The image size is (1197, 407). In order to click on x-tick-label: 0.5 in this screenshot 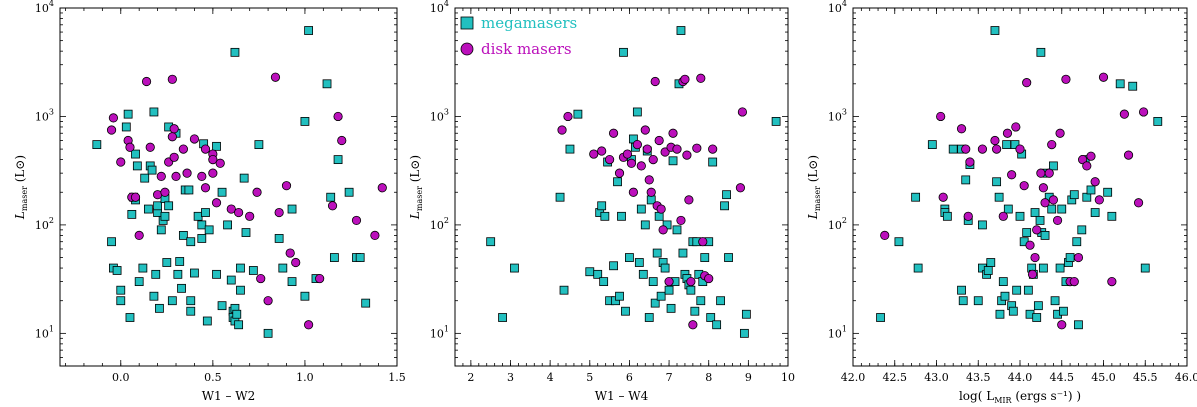, I will do `click(213, 377)`.